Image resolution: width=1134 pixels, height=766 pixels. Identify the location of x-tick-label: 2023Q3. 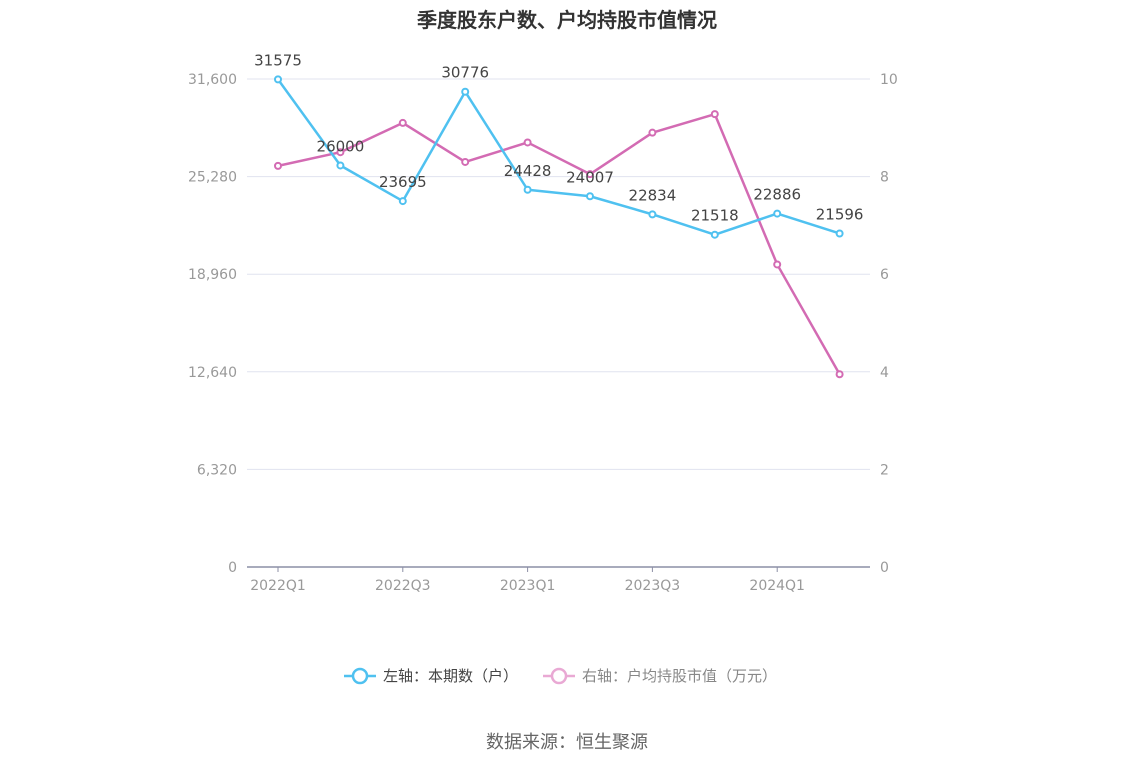
(653, 586).